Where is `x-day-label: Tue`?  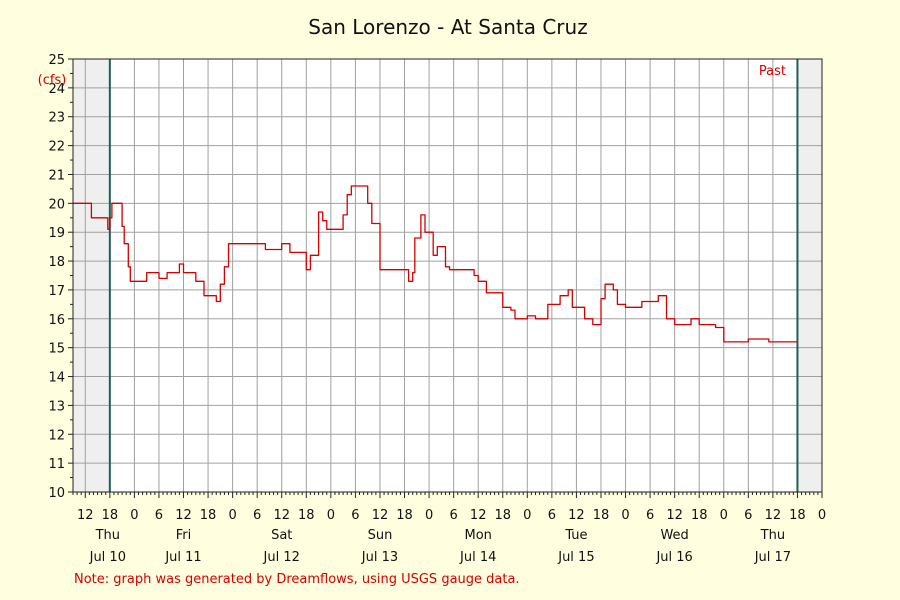 x-day-label: Tue is located at coordinates (575, 535).